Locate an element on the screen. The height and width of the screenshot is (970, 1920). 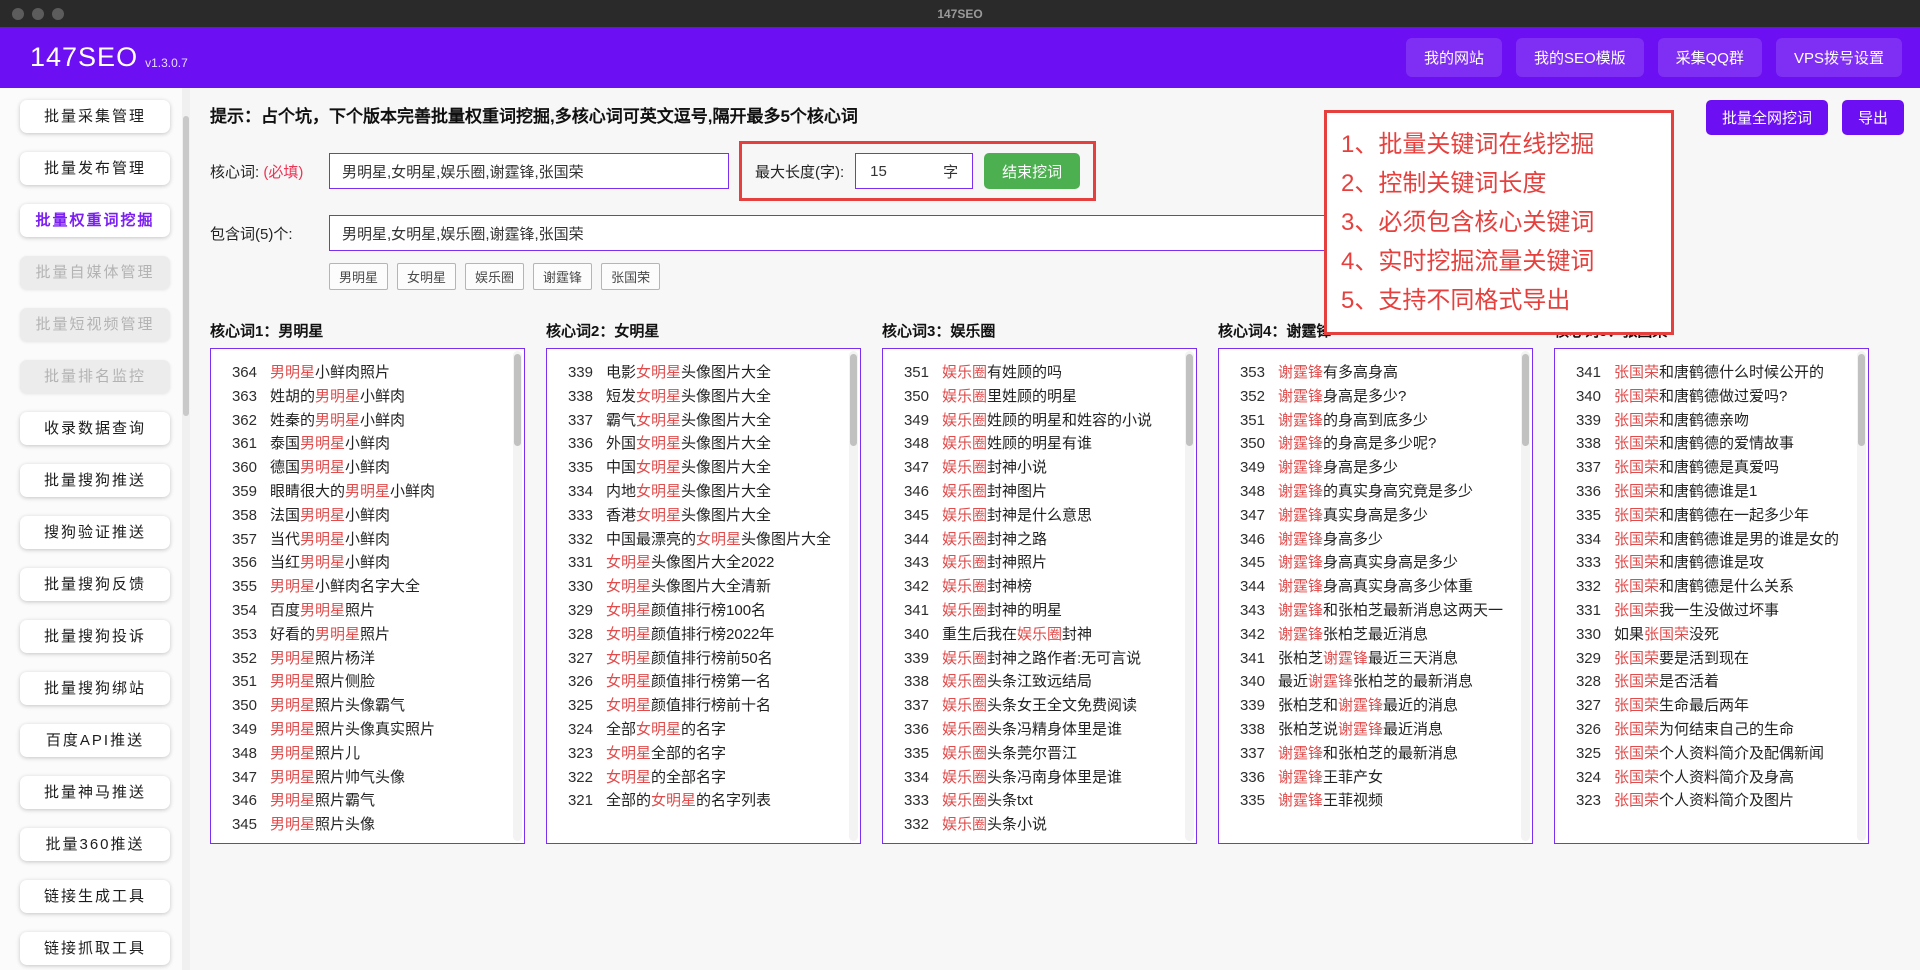
sidebar-item: 搜狗验证推送 is located at coordinates (95, 532).